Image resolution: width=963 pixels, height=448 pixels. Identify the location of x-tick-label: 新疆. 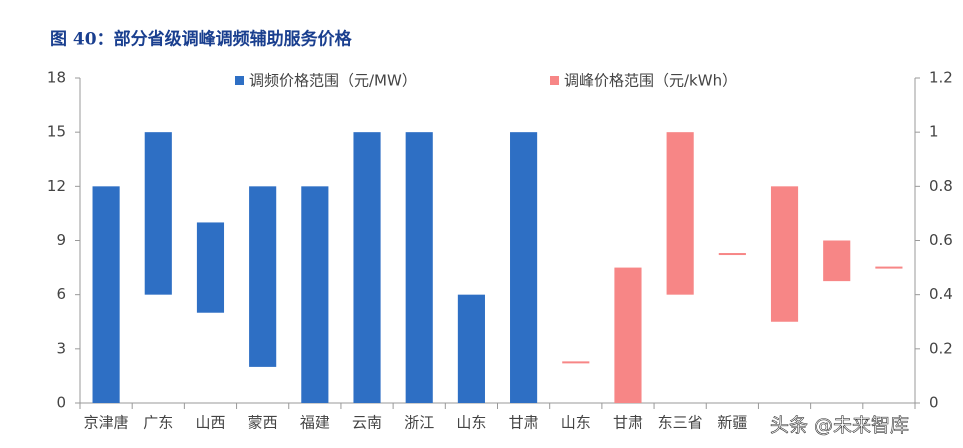
(732, 423).